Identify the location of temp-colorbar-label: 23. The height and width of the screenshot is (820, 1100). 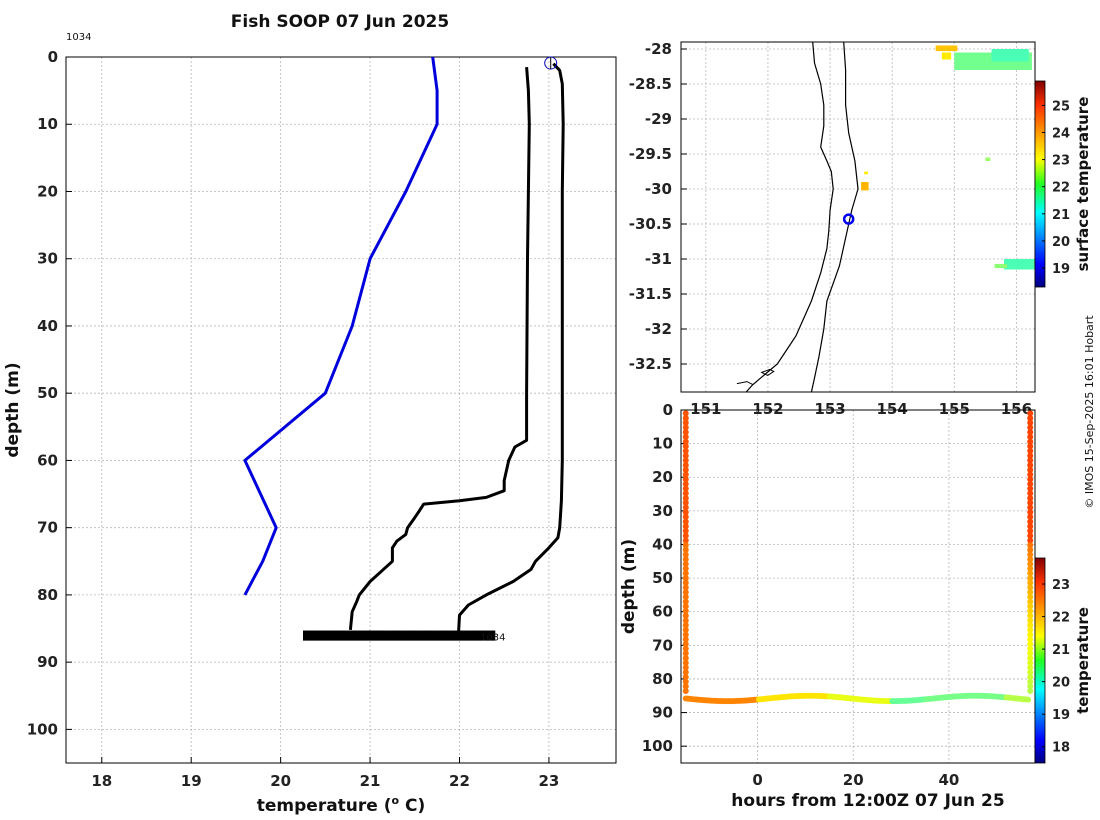
(1061, 585).